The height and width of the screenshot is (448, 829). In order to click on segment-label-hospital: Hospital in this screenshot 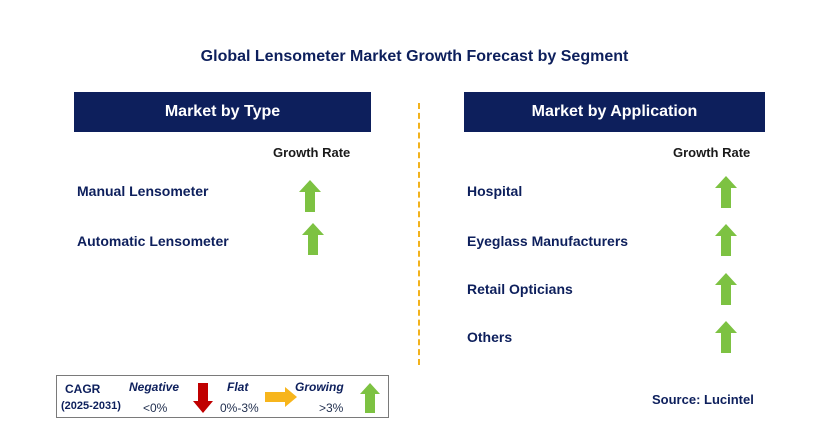, I will do `click(495, 191)`.